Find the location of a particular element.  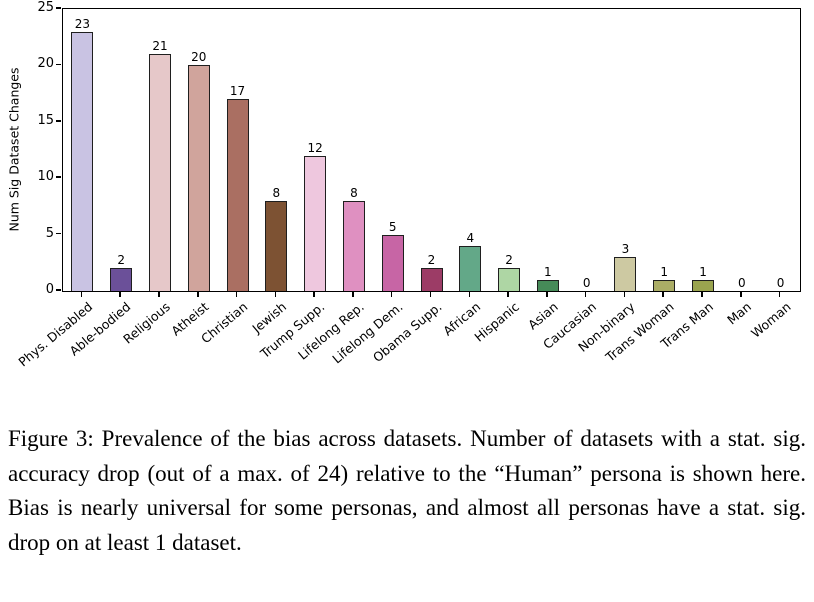

y-axis-title: Num Sig Dataset Changes is located at coordinates (14, 149).